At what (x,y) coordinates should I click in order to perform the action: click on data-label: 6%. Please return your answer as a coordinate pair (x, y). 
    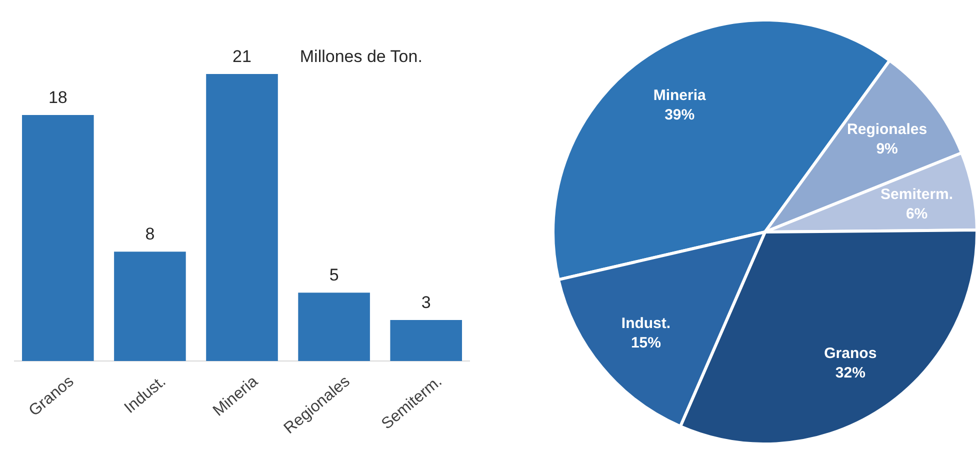
    Looking at the image, I should click on (917, 213).